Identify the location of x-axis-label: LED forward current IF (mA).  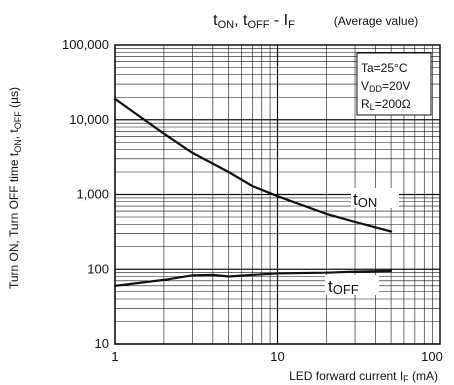
(363, 376).